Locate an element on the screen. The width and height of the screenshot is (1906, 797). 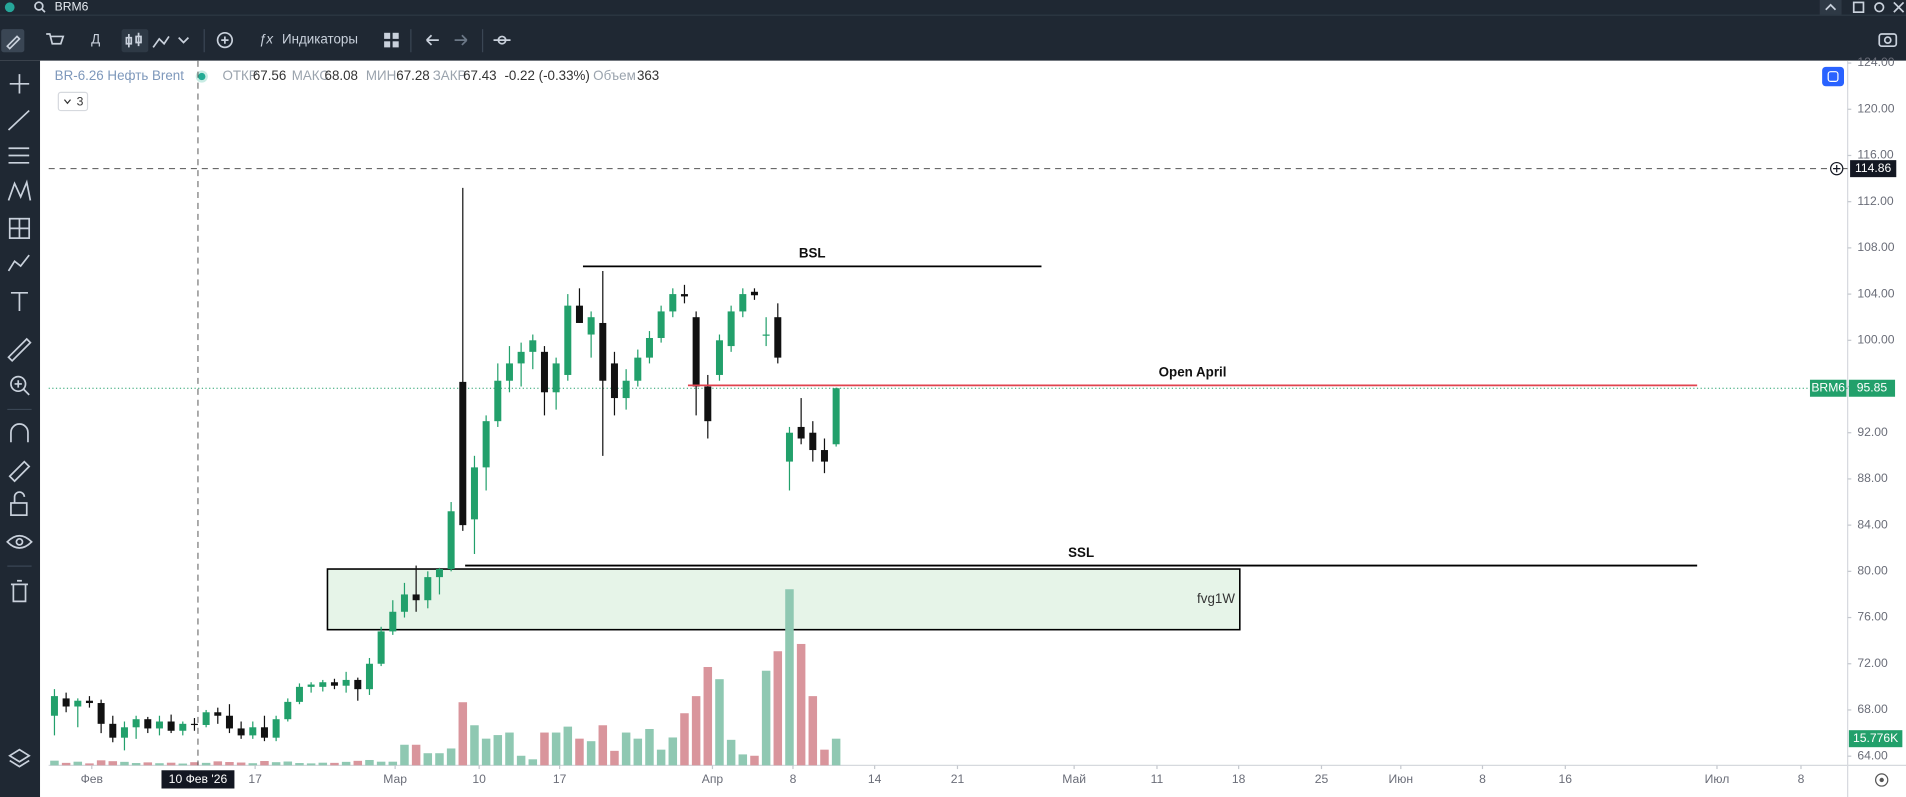
redo-button is located at coordinates (461, 40).